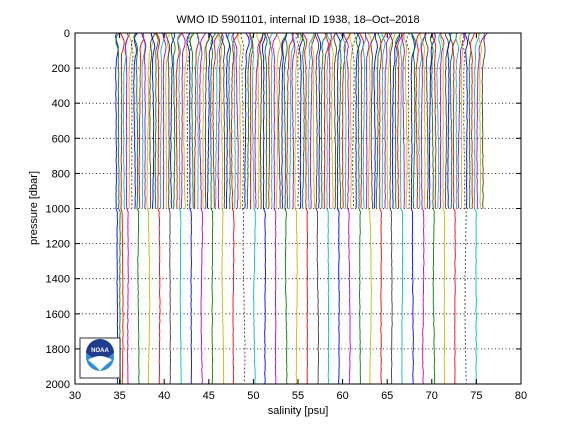 This screenshot has height=432, width=576. What do you see at coordinates (432, 396) in the screenshot?
I see `x-tick-label: 70` at bounding box center [432, 396].